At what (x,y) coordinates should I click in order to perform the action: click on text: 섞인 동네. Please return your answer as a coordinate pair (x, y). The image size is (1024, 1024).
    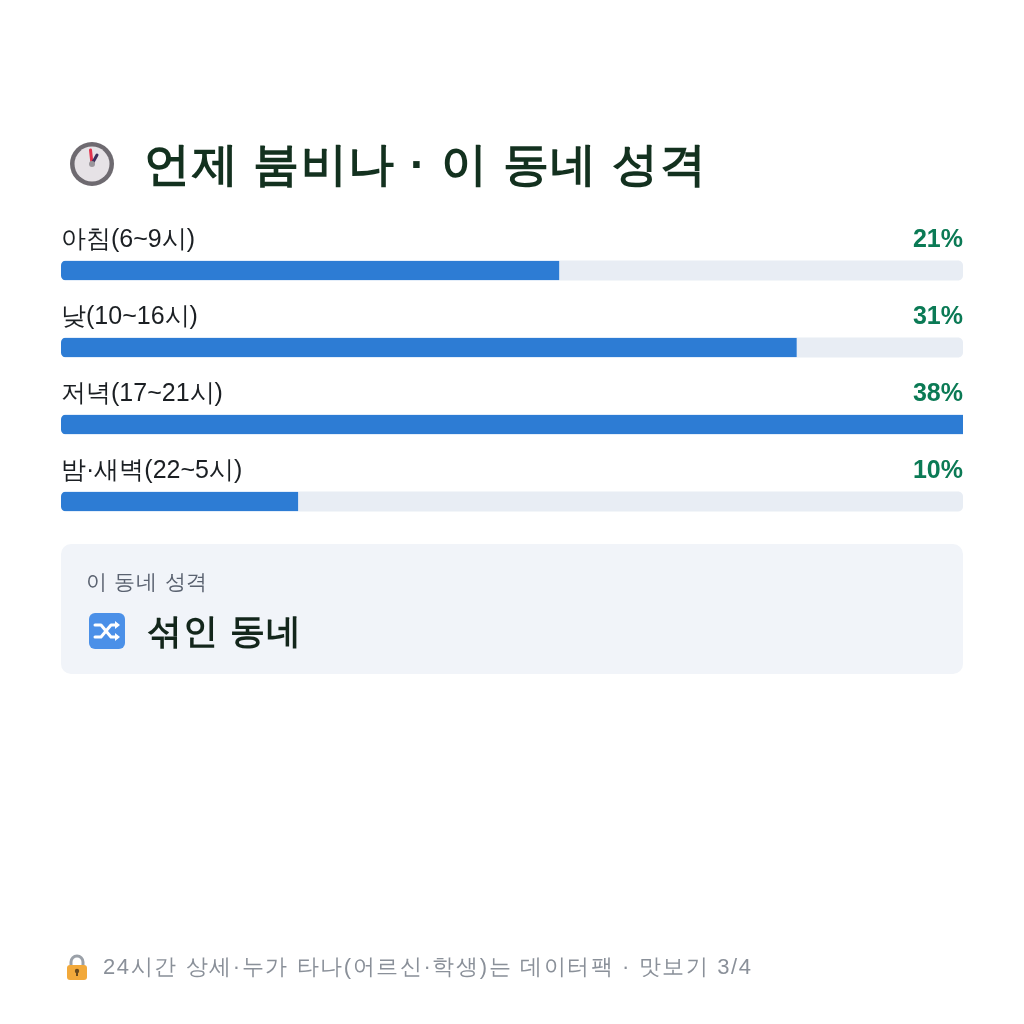
    Looking at the image, I should click on (224, 631).